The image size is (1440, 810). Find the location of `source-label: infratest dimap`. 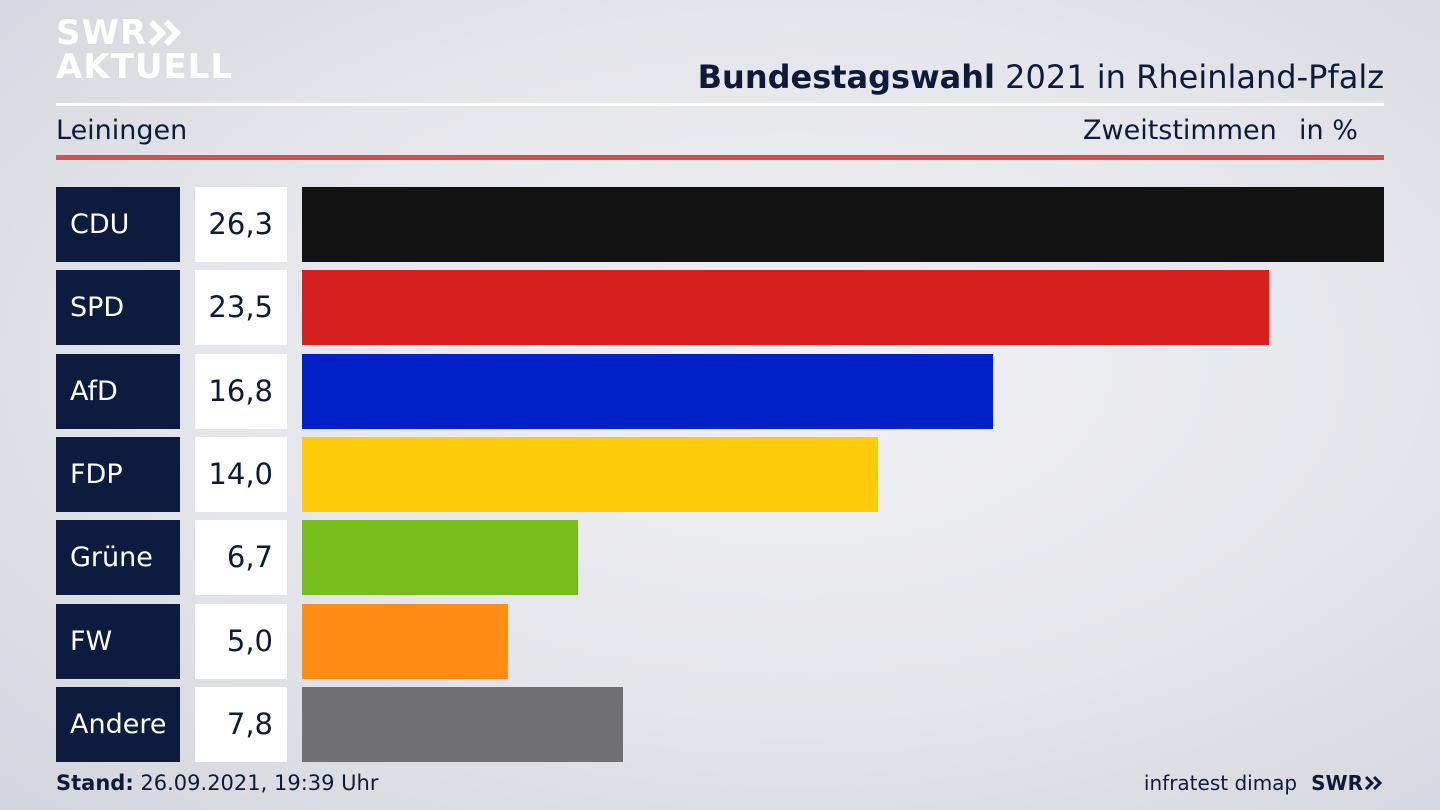

source-label: infratest dimap is located at coordinates (1220, 783).